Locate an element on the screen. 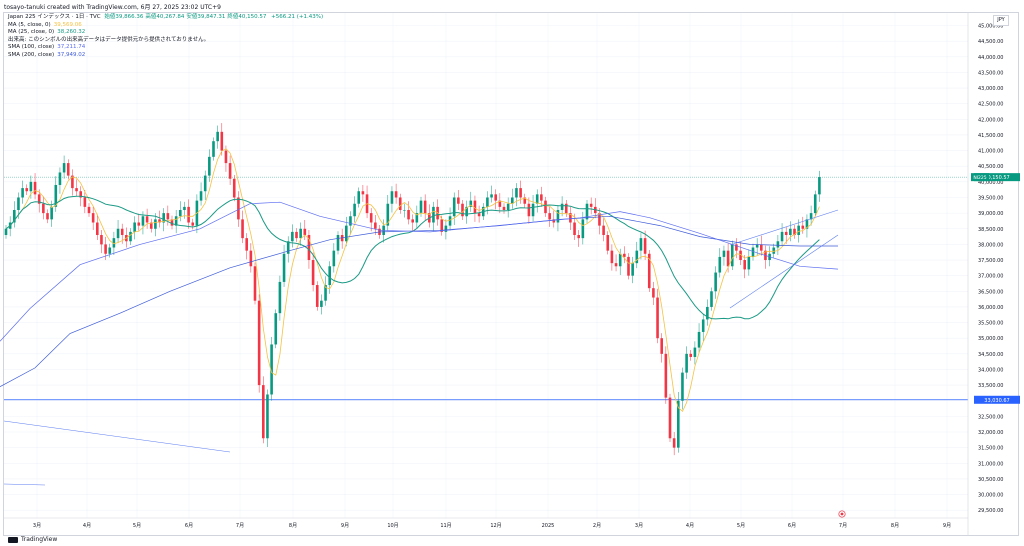 The height and width of the screenshot is (546, 1024). currency-selector: JPY is located at coordinates (1001, 20).